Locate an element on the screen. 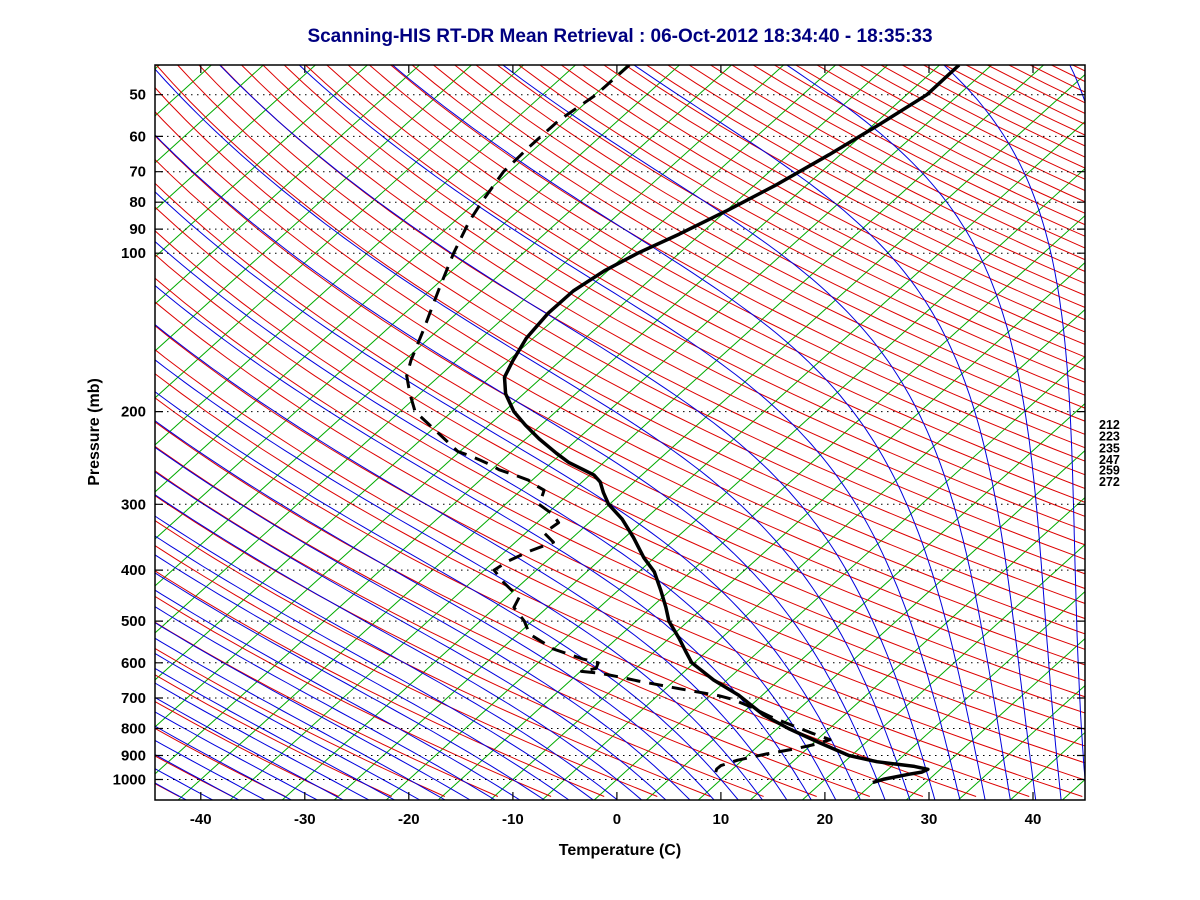 This screenshot has width=1200, height=900. tick-label: 60 is located at coordinates (137, 136).